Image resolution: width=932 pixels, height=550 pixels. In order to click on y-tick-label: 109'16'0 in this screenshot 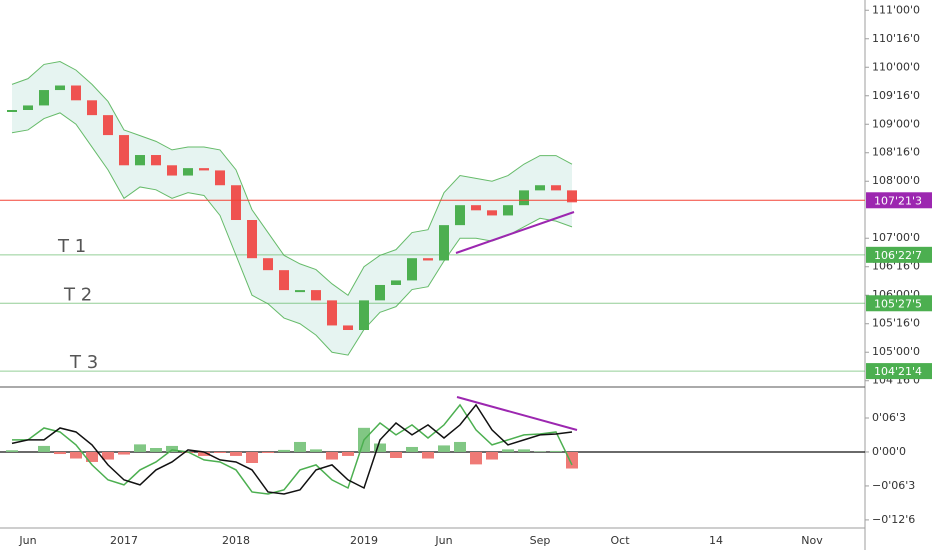, I will do `click(896, 95)`.